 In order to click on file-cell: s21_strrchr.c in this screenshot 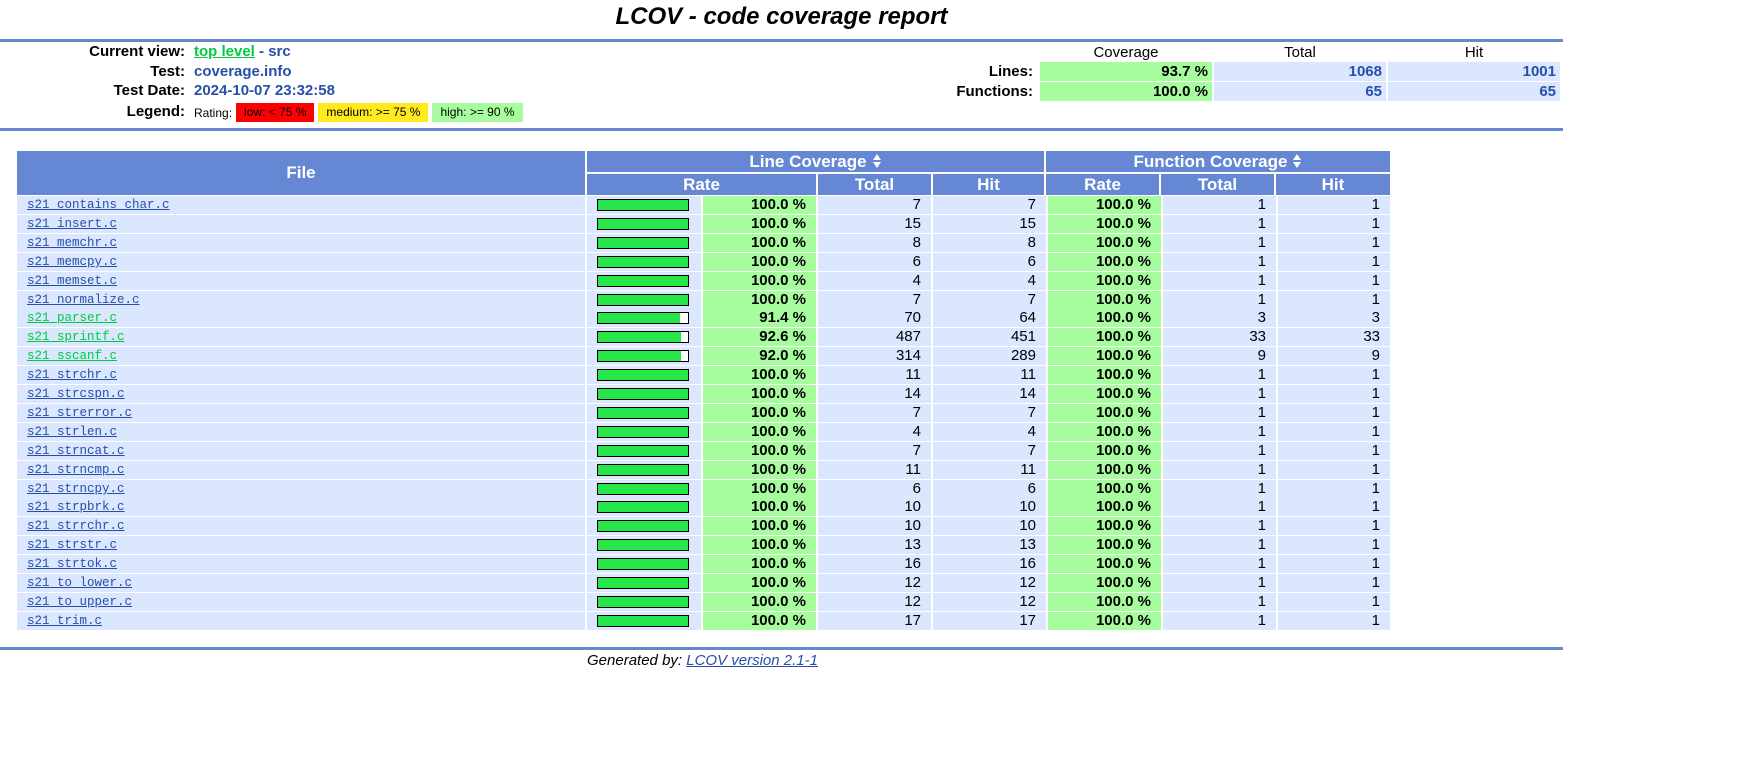, I will do `click(301, 526)`.